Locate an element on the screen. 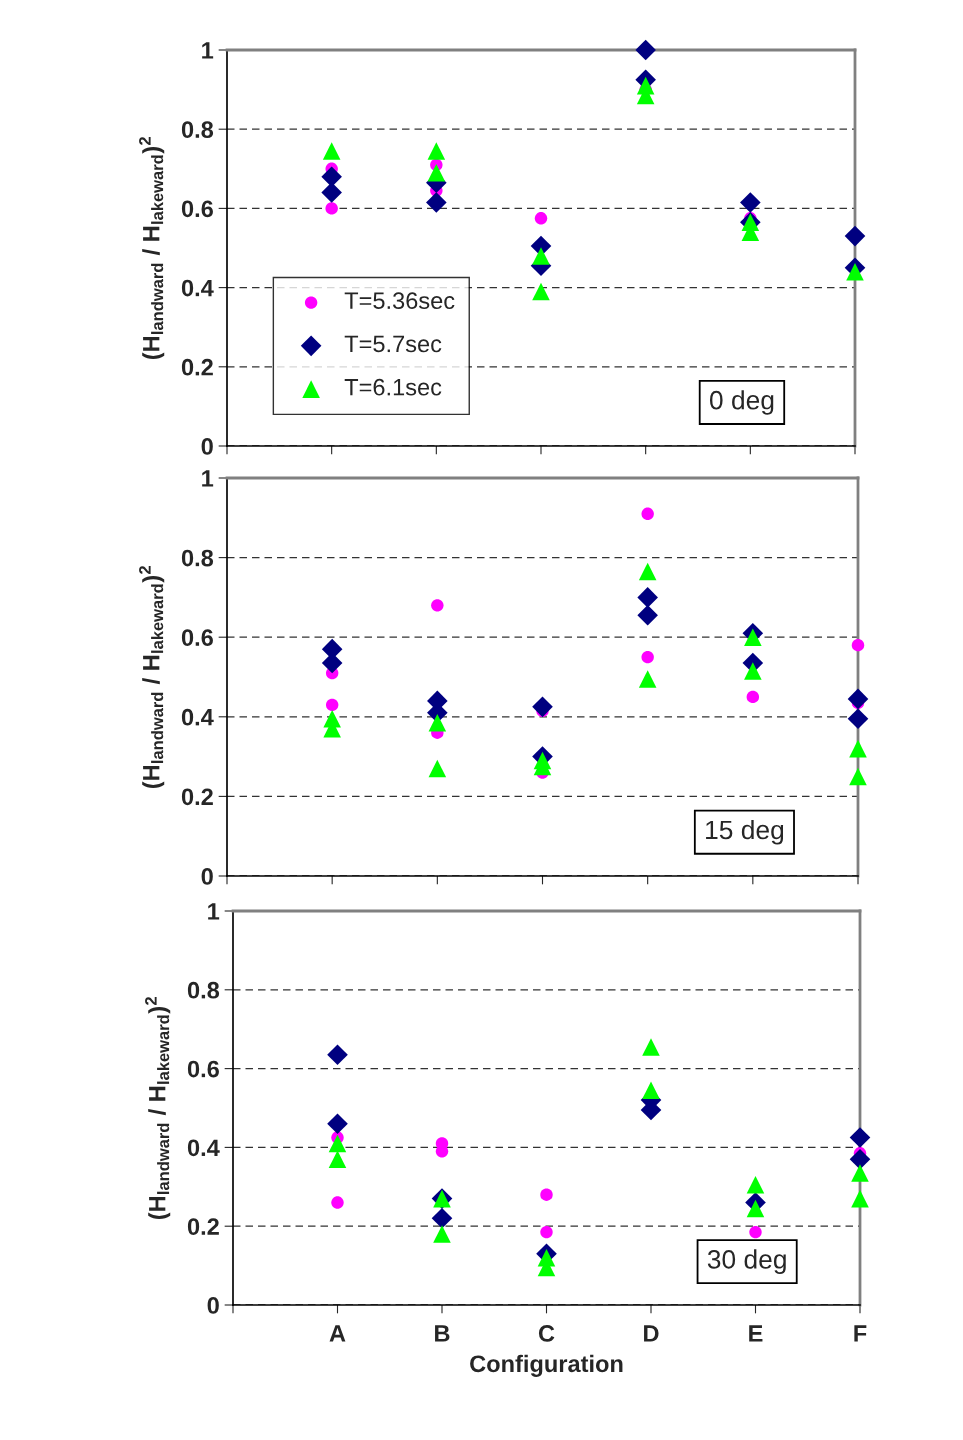  annotation: 30 deg is located at coordinates (746, 1261).